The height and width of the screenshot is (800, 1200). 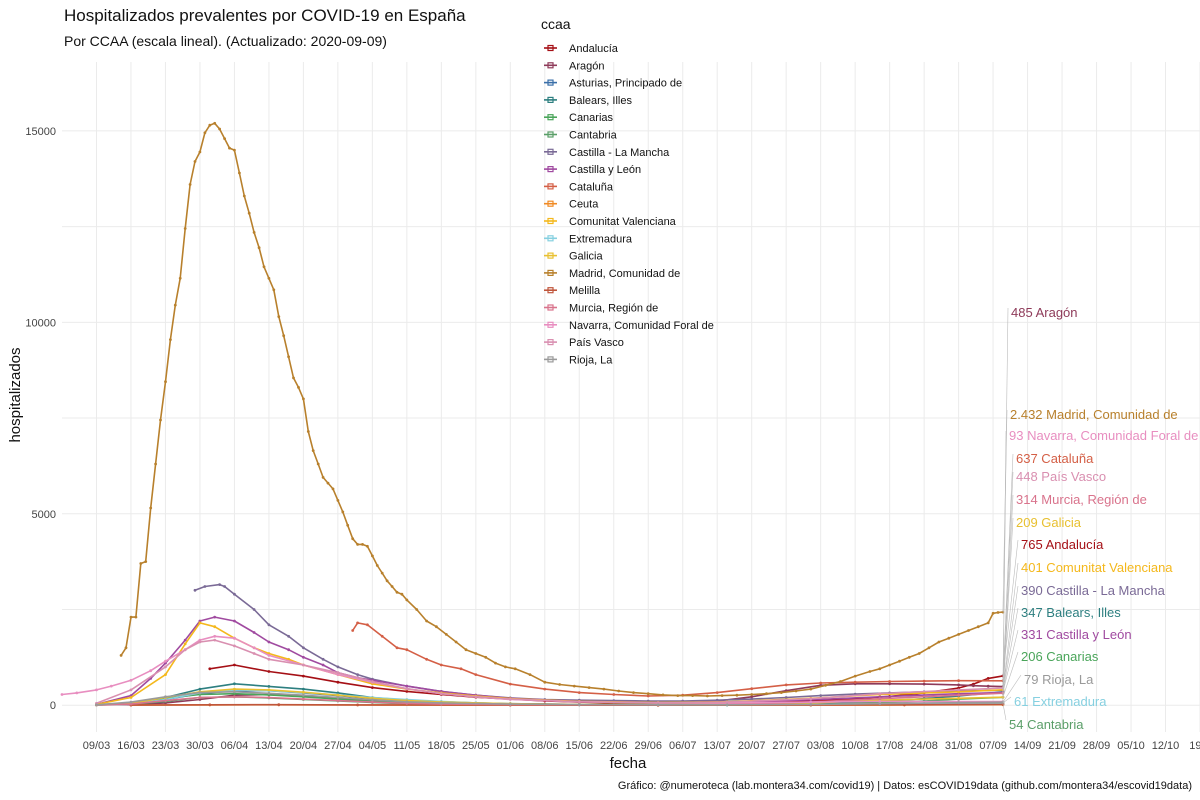 I want to click on x-tick-label: 11/05, so click(x=406, y=746).